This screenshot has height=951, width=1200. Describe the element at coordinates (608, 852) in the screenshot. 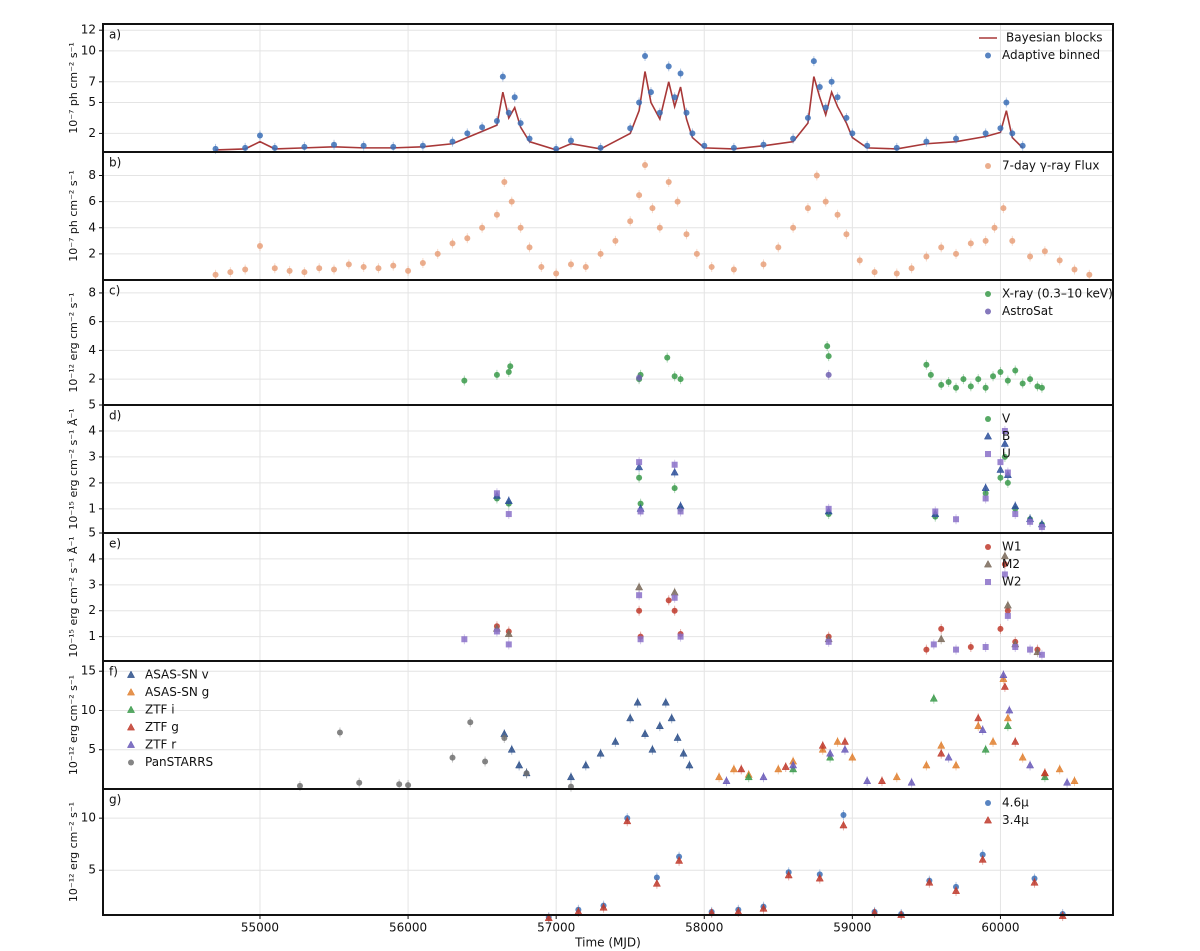

I see `panel-frame` at that location.